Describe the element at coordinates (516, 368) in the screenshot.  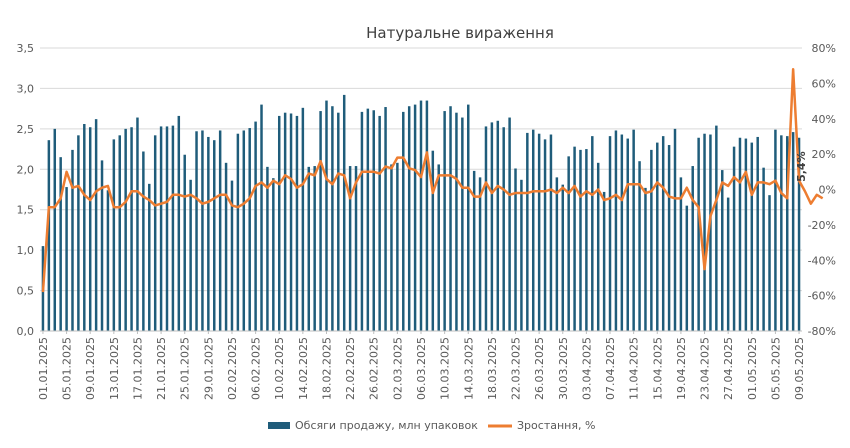
I see `x-tick-label: 22.03.2025` at that location.